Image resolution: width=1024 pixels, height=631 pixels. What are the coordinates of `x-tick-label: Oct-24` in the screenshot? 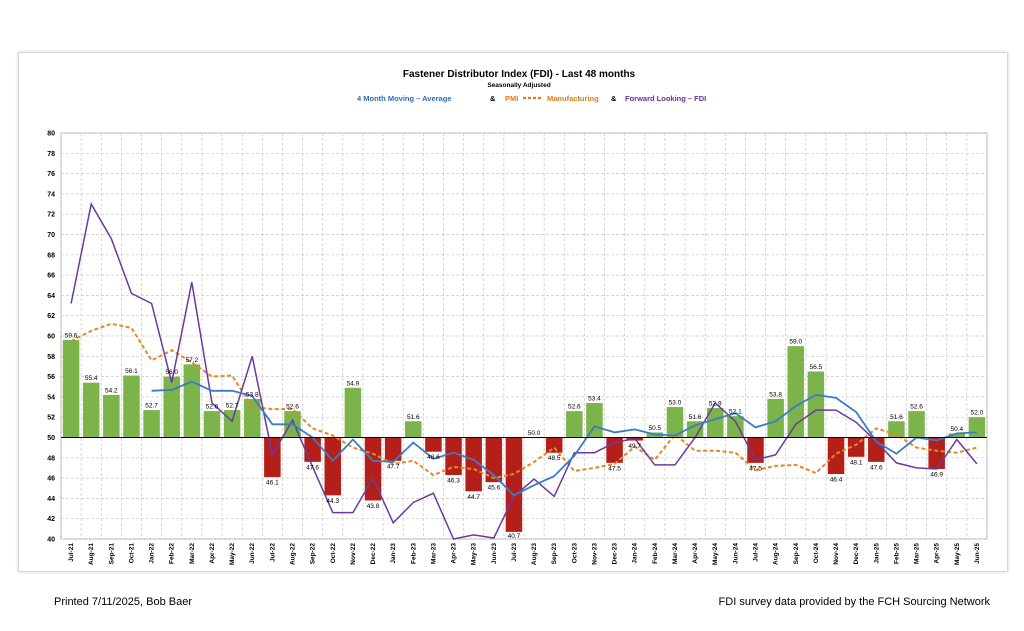 It's located at (816, 553).